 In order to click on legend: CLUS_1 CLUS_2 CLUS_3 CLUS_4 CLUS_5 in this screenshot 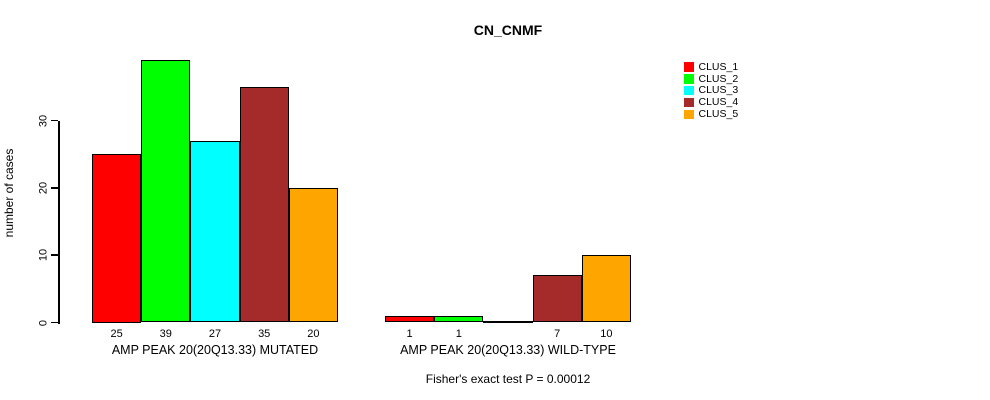, I will do `click(711, 90)`.